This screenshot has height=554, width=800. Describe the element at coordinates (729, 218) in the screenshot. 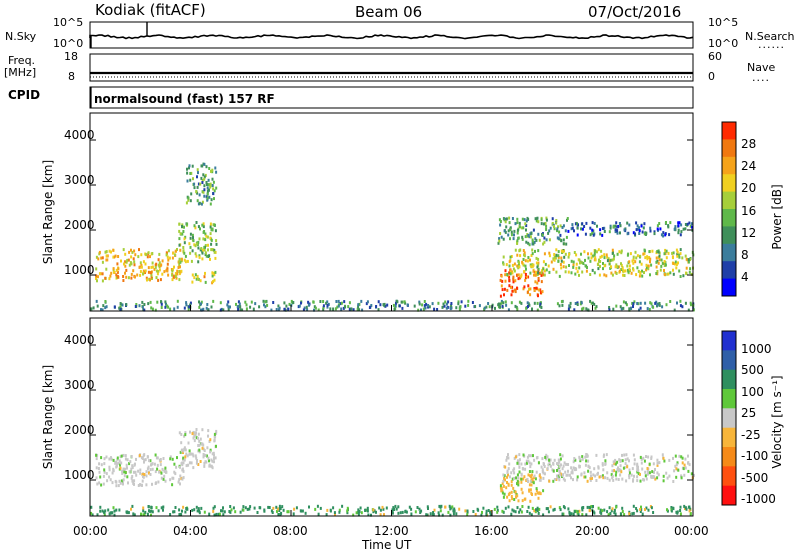

I see `colorbar-swatch` at that location.